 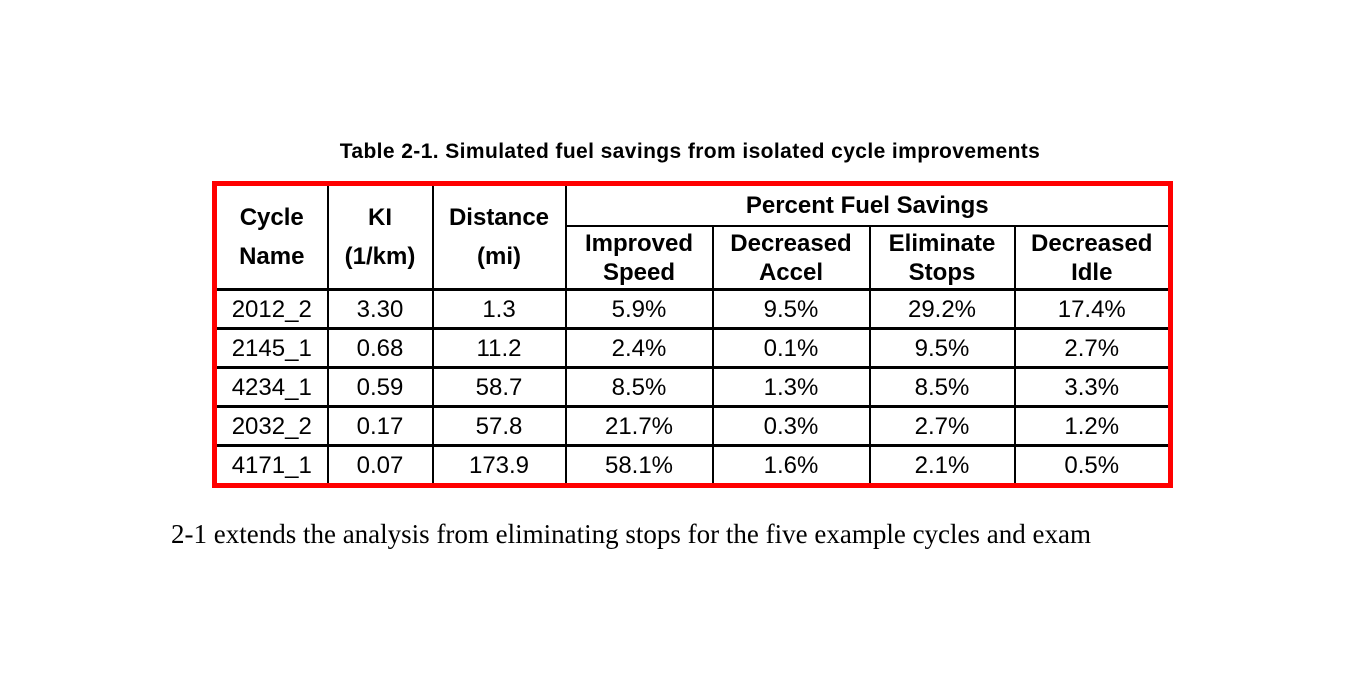 I want to click on col-header-cycle-name: Cycle Name, so click(x=271, y=236).